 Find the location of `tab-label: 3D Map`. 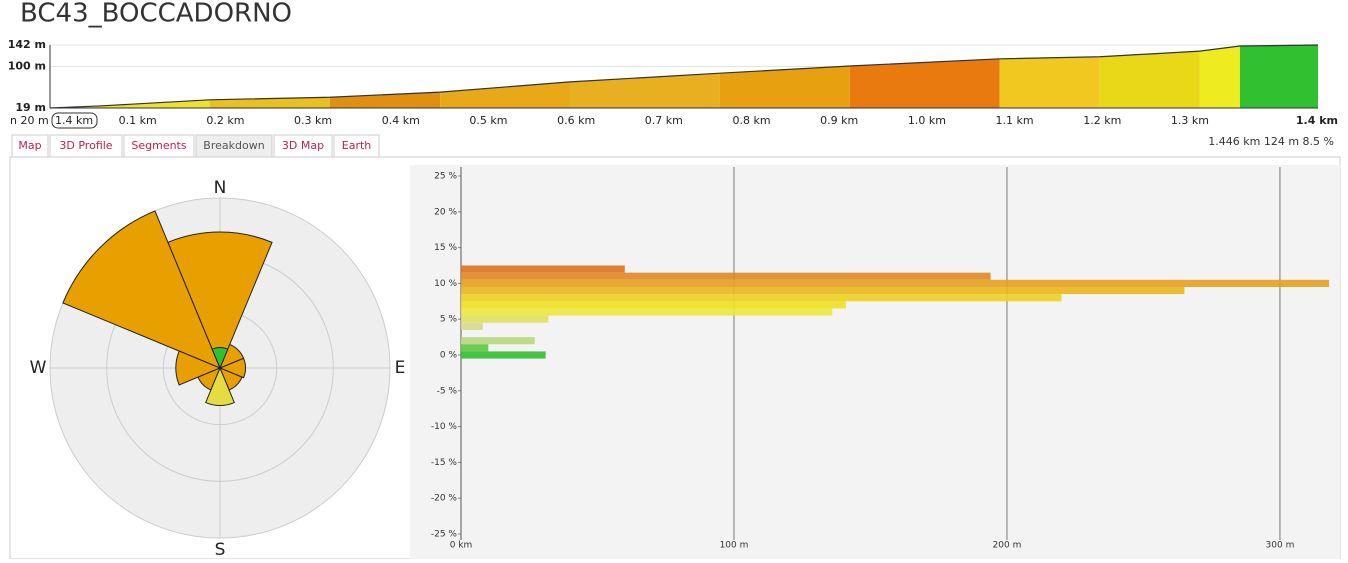

tab-label: 3D Map is located at coordinates (303, 145).